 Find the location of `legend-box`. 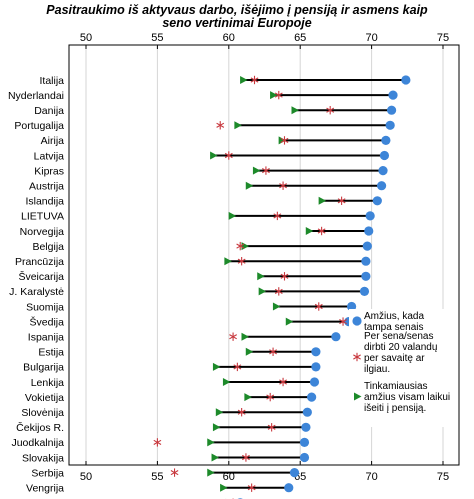

legend-box is located at coordinates (403, 368).